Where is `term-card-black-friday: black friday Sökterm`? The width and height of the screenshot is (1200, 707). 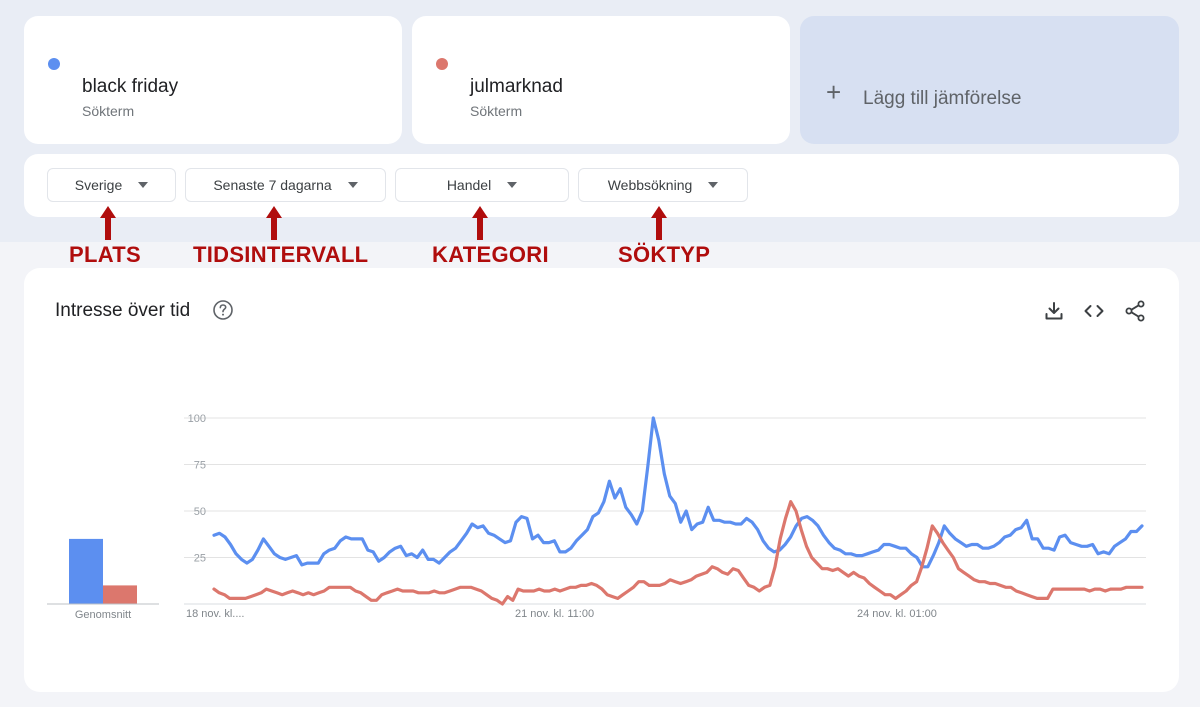 term-card-black-friday: black friday Sökterm is located at coordinates (213, 80).